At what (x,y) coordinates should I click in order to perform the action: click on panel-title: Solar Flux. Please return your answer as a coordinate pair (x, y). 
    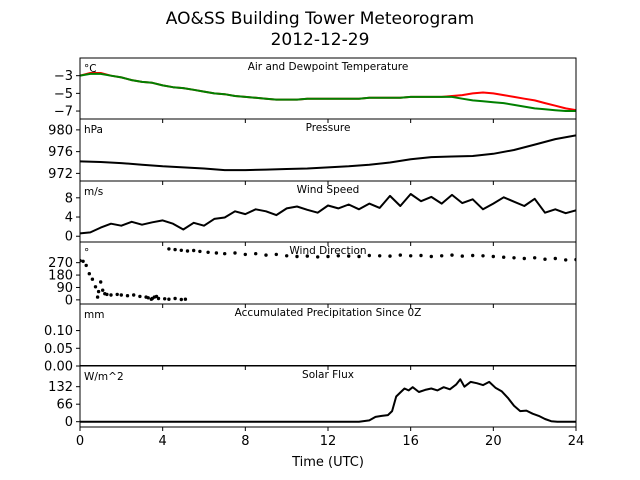
    Looking at the image, I should click on (328, 375).